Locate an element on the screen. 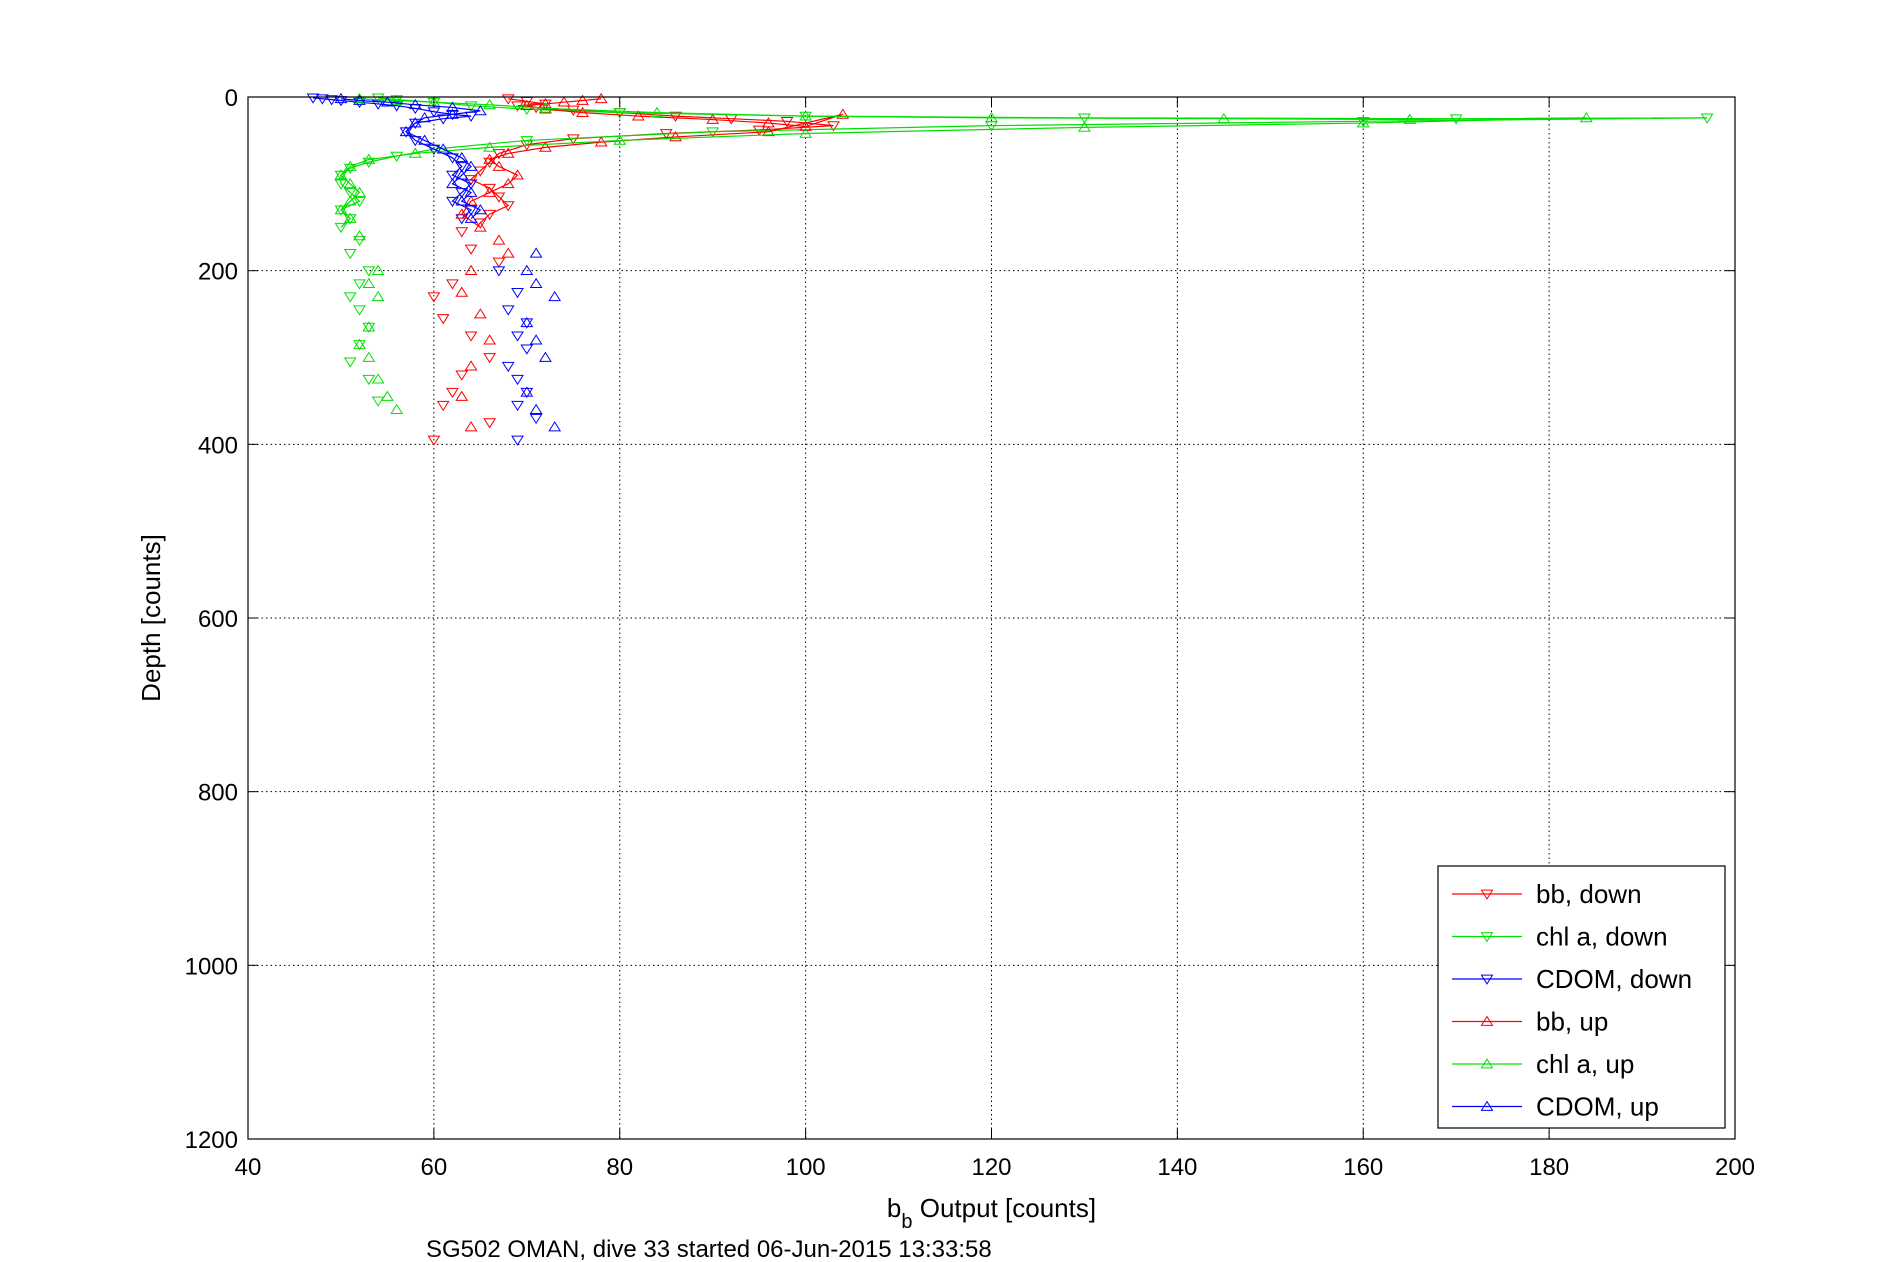  y-tick-label: 1000 is located at coordinates (211, 966).